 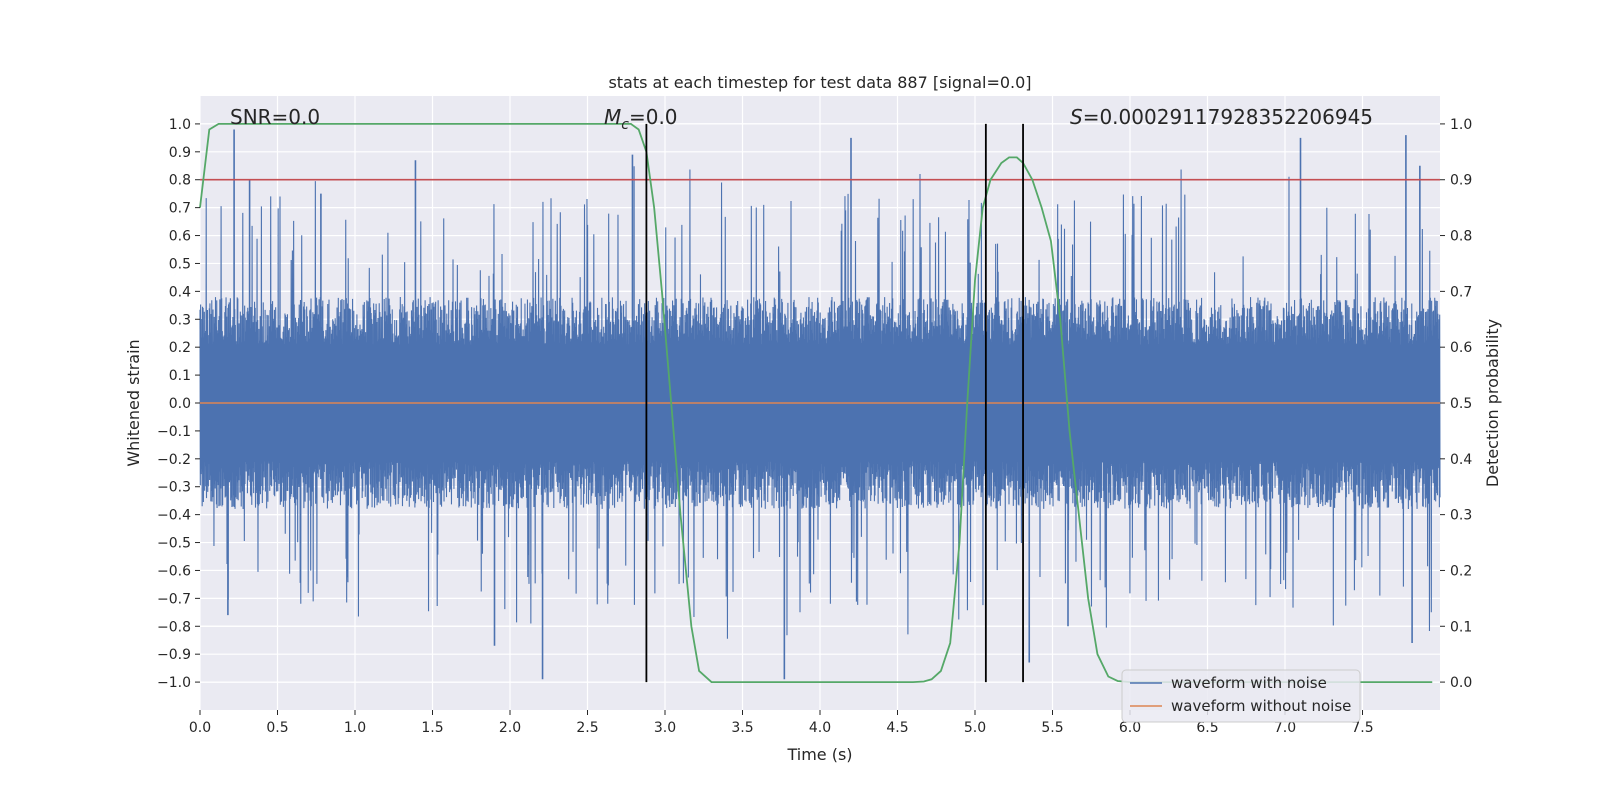 What do you see at coordinates (587, 728) in the screenshot?
I see `x-tick-label: 2.5` at bounding box center [587, 728].